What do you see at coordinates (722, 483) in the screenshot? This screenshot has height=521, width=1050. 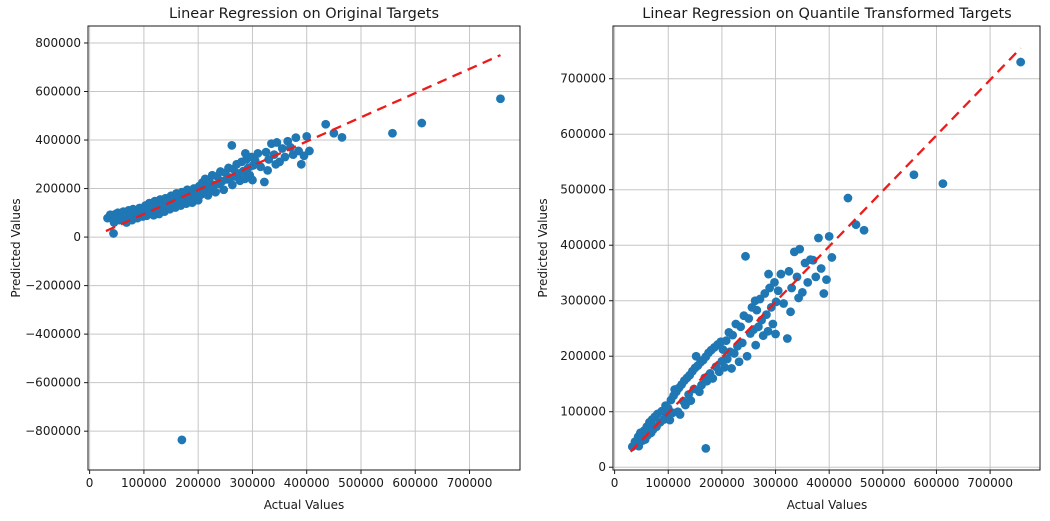 I see `x-tick-label: 200000` at bounding box center [722, 483].